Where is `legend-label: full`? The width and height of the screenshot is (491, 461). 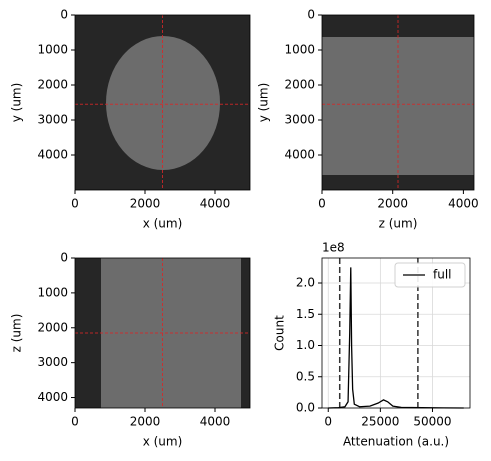
legend-label: full is located at coordinates (442, 275).